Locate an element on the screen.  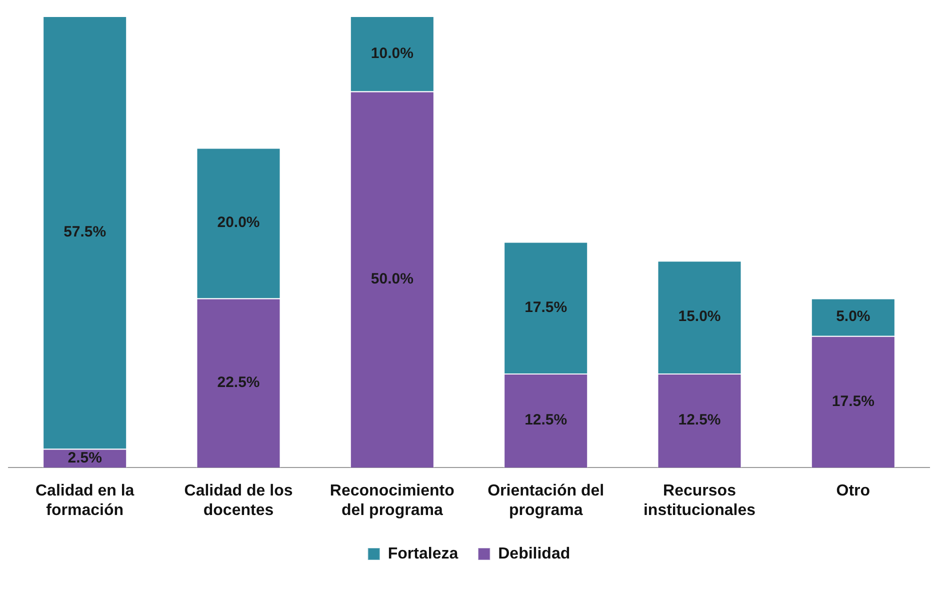
data-label: 15.0% is located at coordinates (699, 317).